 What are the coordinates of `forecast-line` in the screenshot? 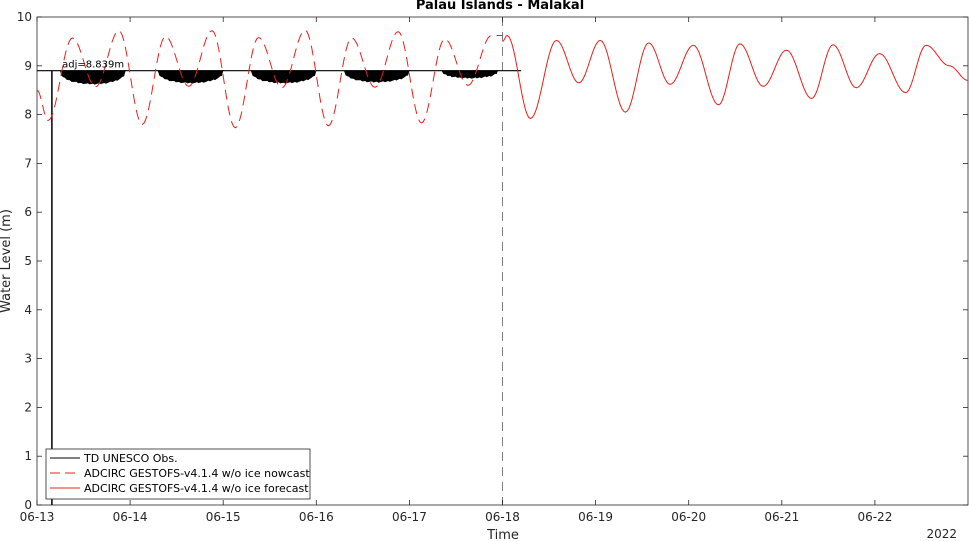 It's located at (735, 77).